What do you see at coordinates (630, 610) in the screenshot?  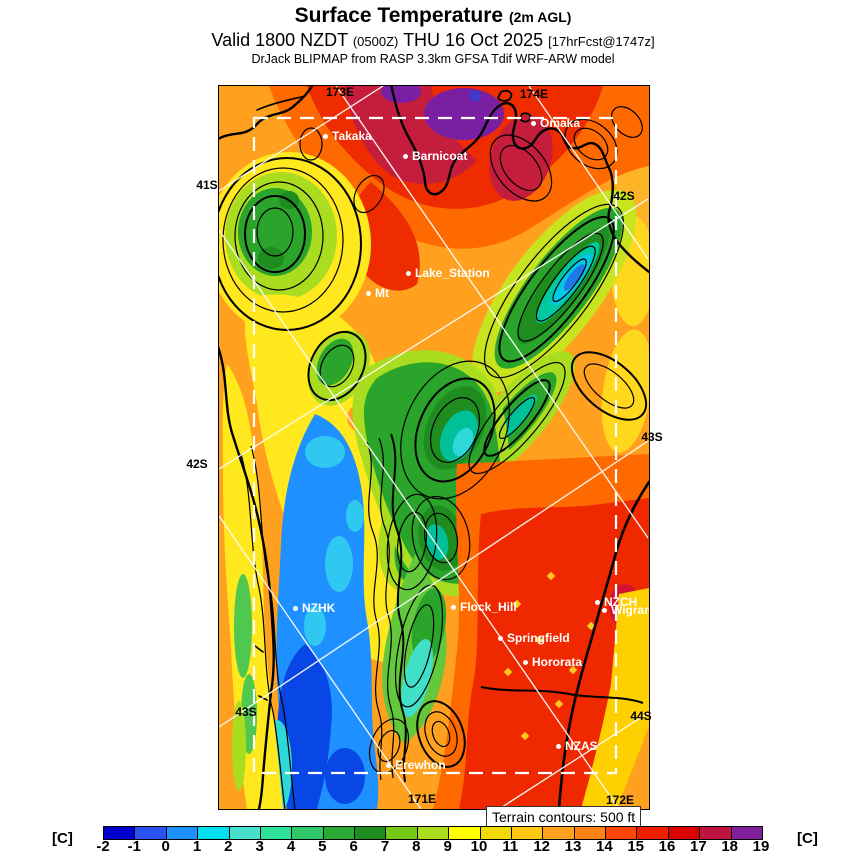 I see `station-label: Wigram` at bounding box center [630, 610].